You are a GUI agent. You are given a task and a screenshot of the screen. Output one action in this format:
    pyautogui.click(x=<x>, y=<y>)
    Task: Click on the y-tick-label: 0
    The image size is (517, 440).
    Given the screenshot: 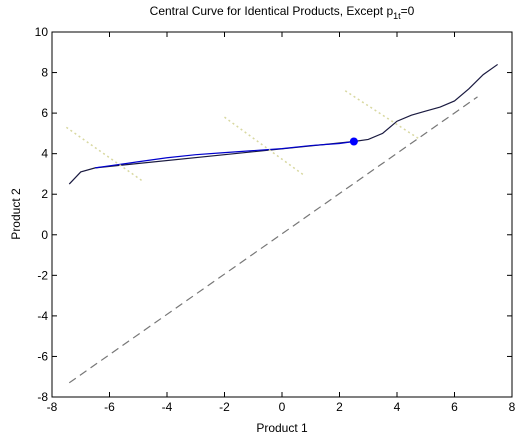 What is the action you would take?
    pyautogui.click(x=44, y=235)
    